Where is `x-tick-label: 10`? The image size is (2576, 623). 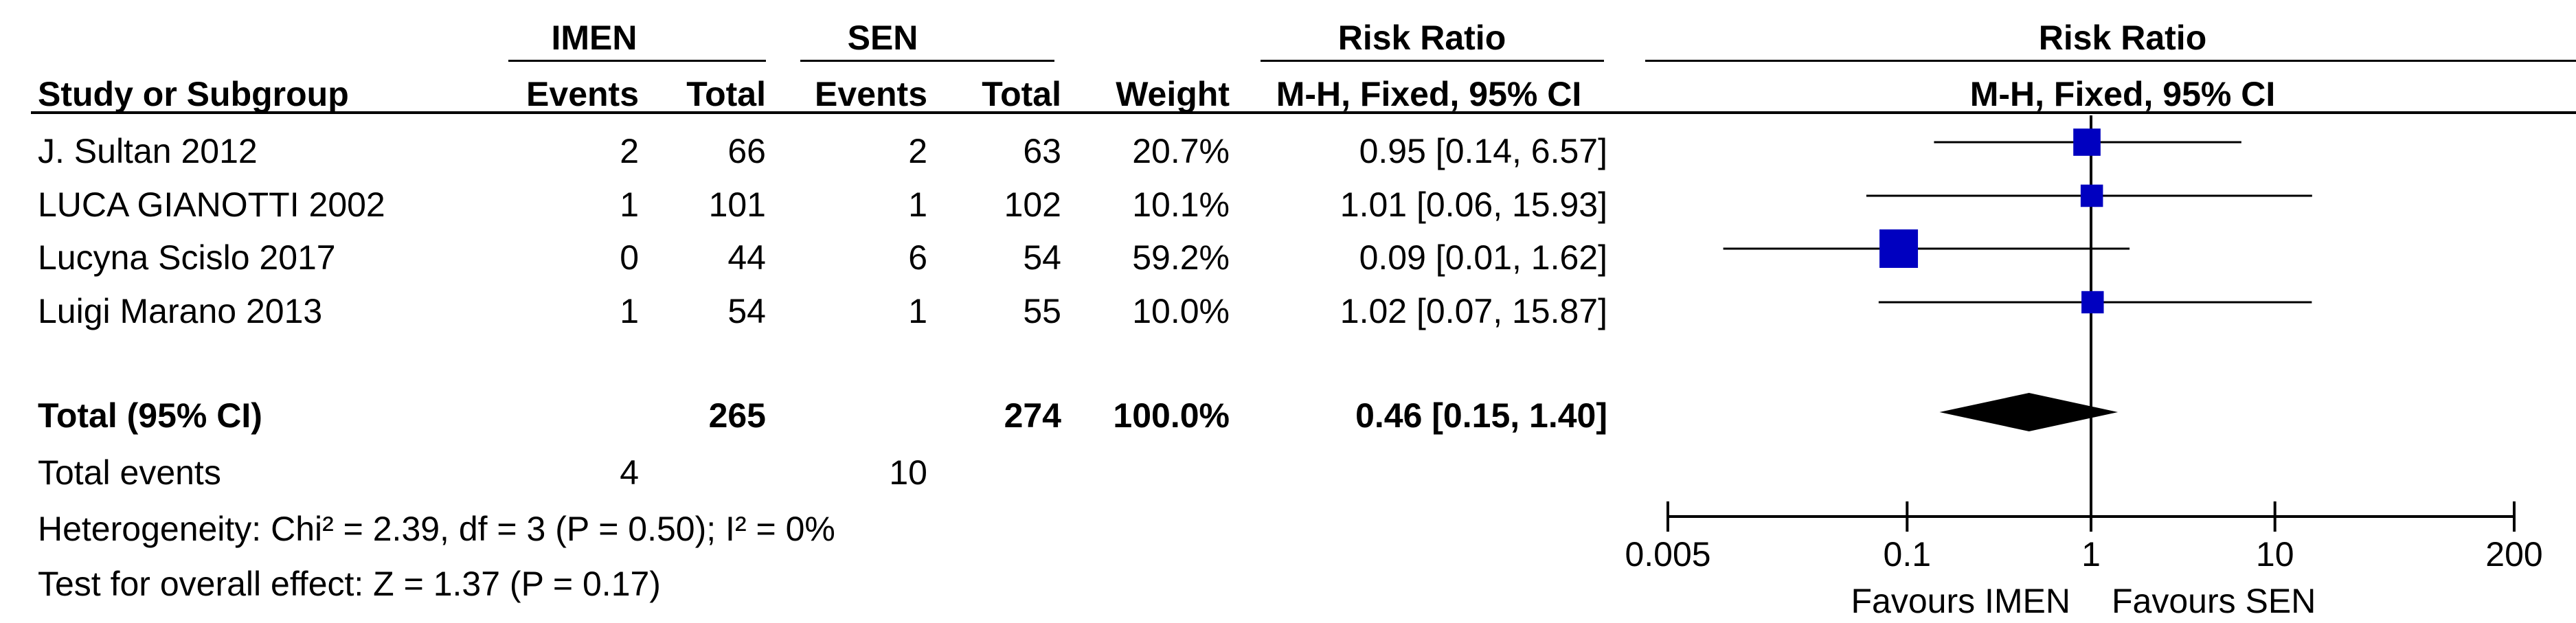
x-tick-label: 10 is located at coordinates (2275, 554).